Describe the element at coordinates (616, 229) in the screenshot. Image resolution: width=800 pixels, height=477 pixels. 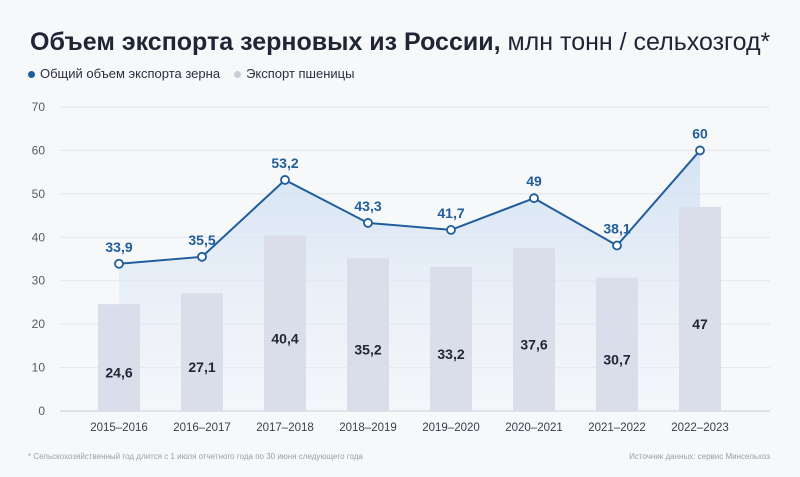
I see `line-value-label: 38,1` at that location.